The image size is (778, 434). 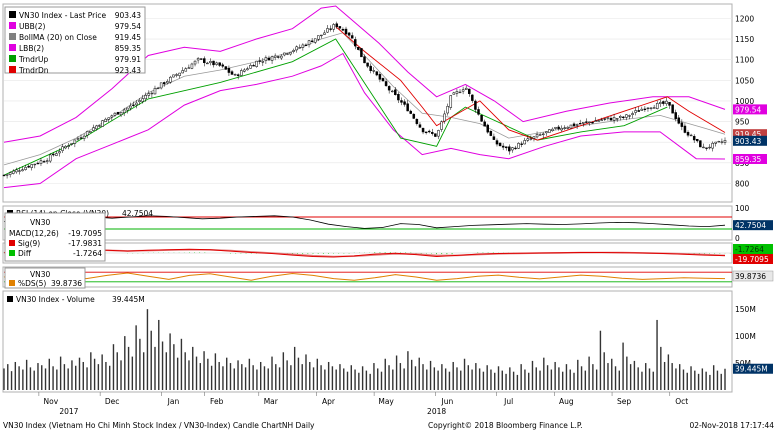 I want to click on legend-label: Sig(9), so click(x=29, y=243).